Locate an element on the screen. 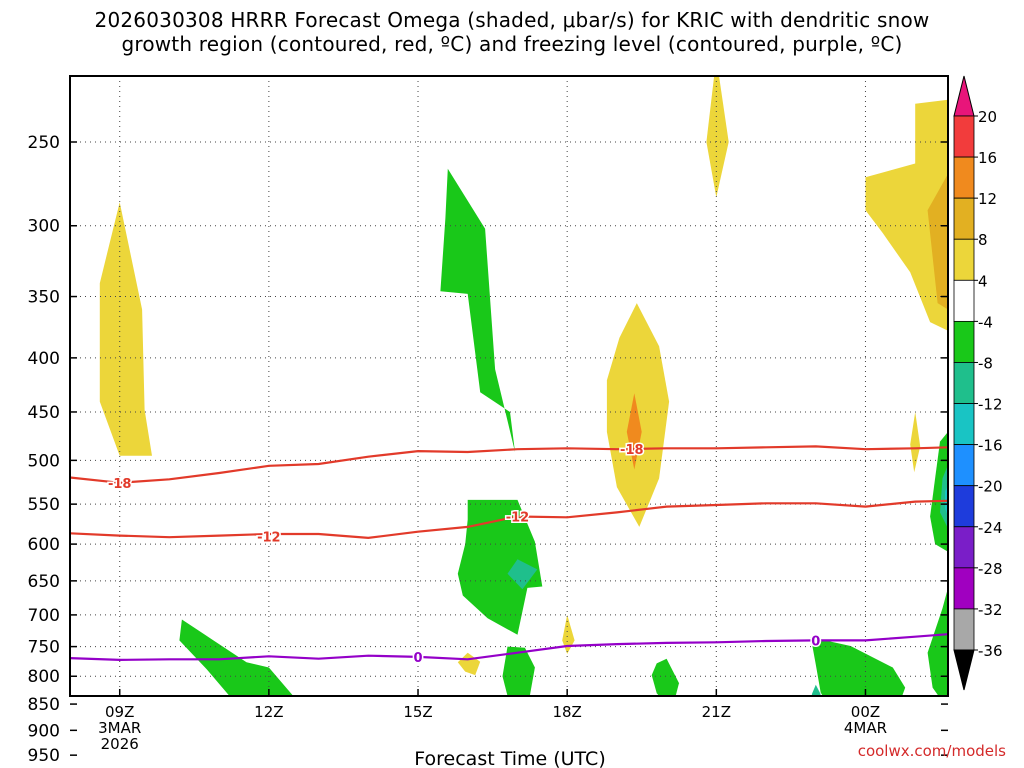  contour-label-minus-12-1: -12 is located at coordinates (269, 537).